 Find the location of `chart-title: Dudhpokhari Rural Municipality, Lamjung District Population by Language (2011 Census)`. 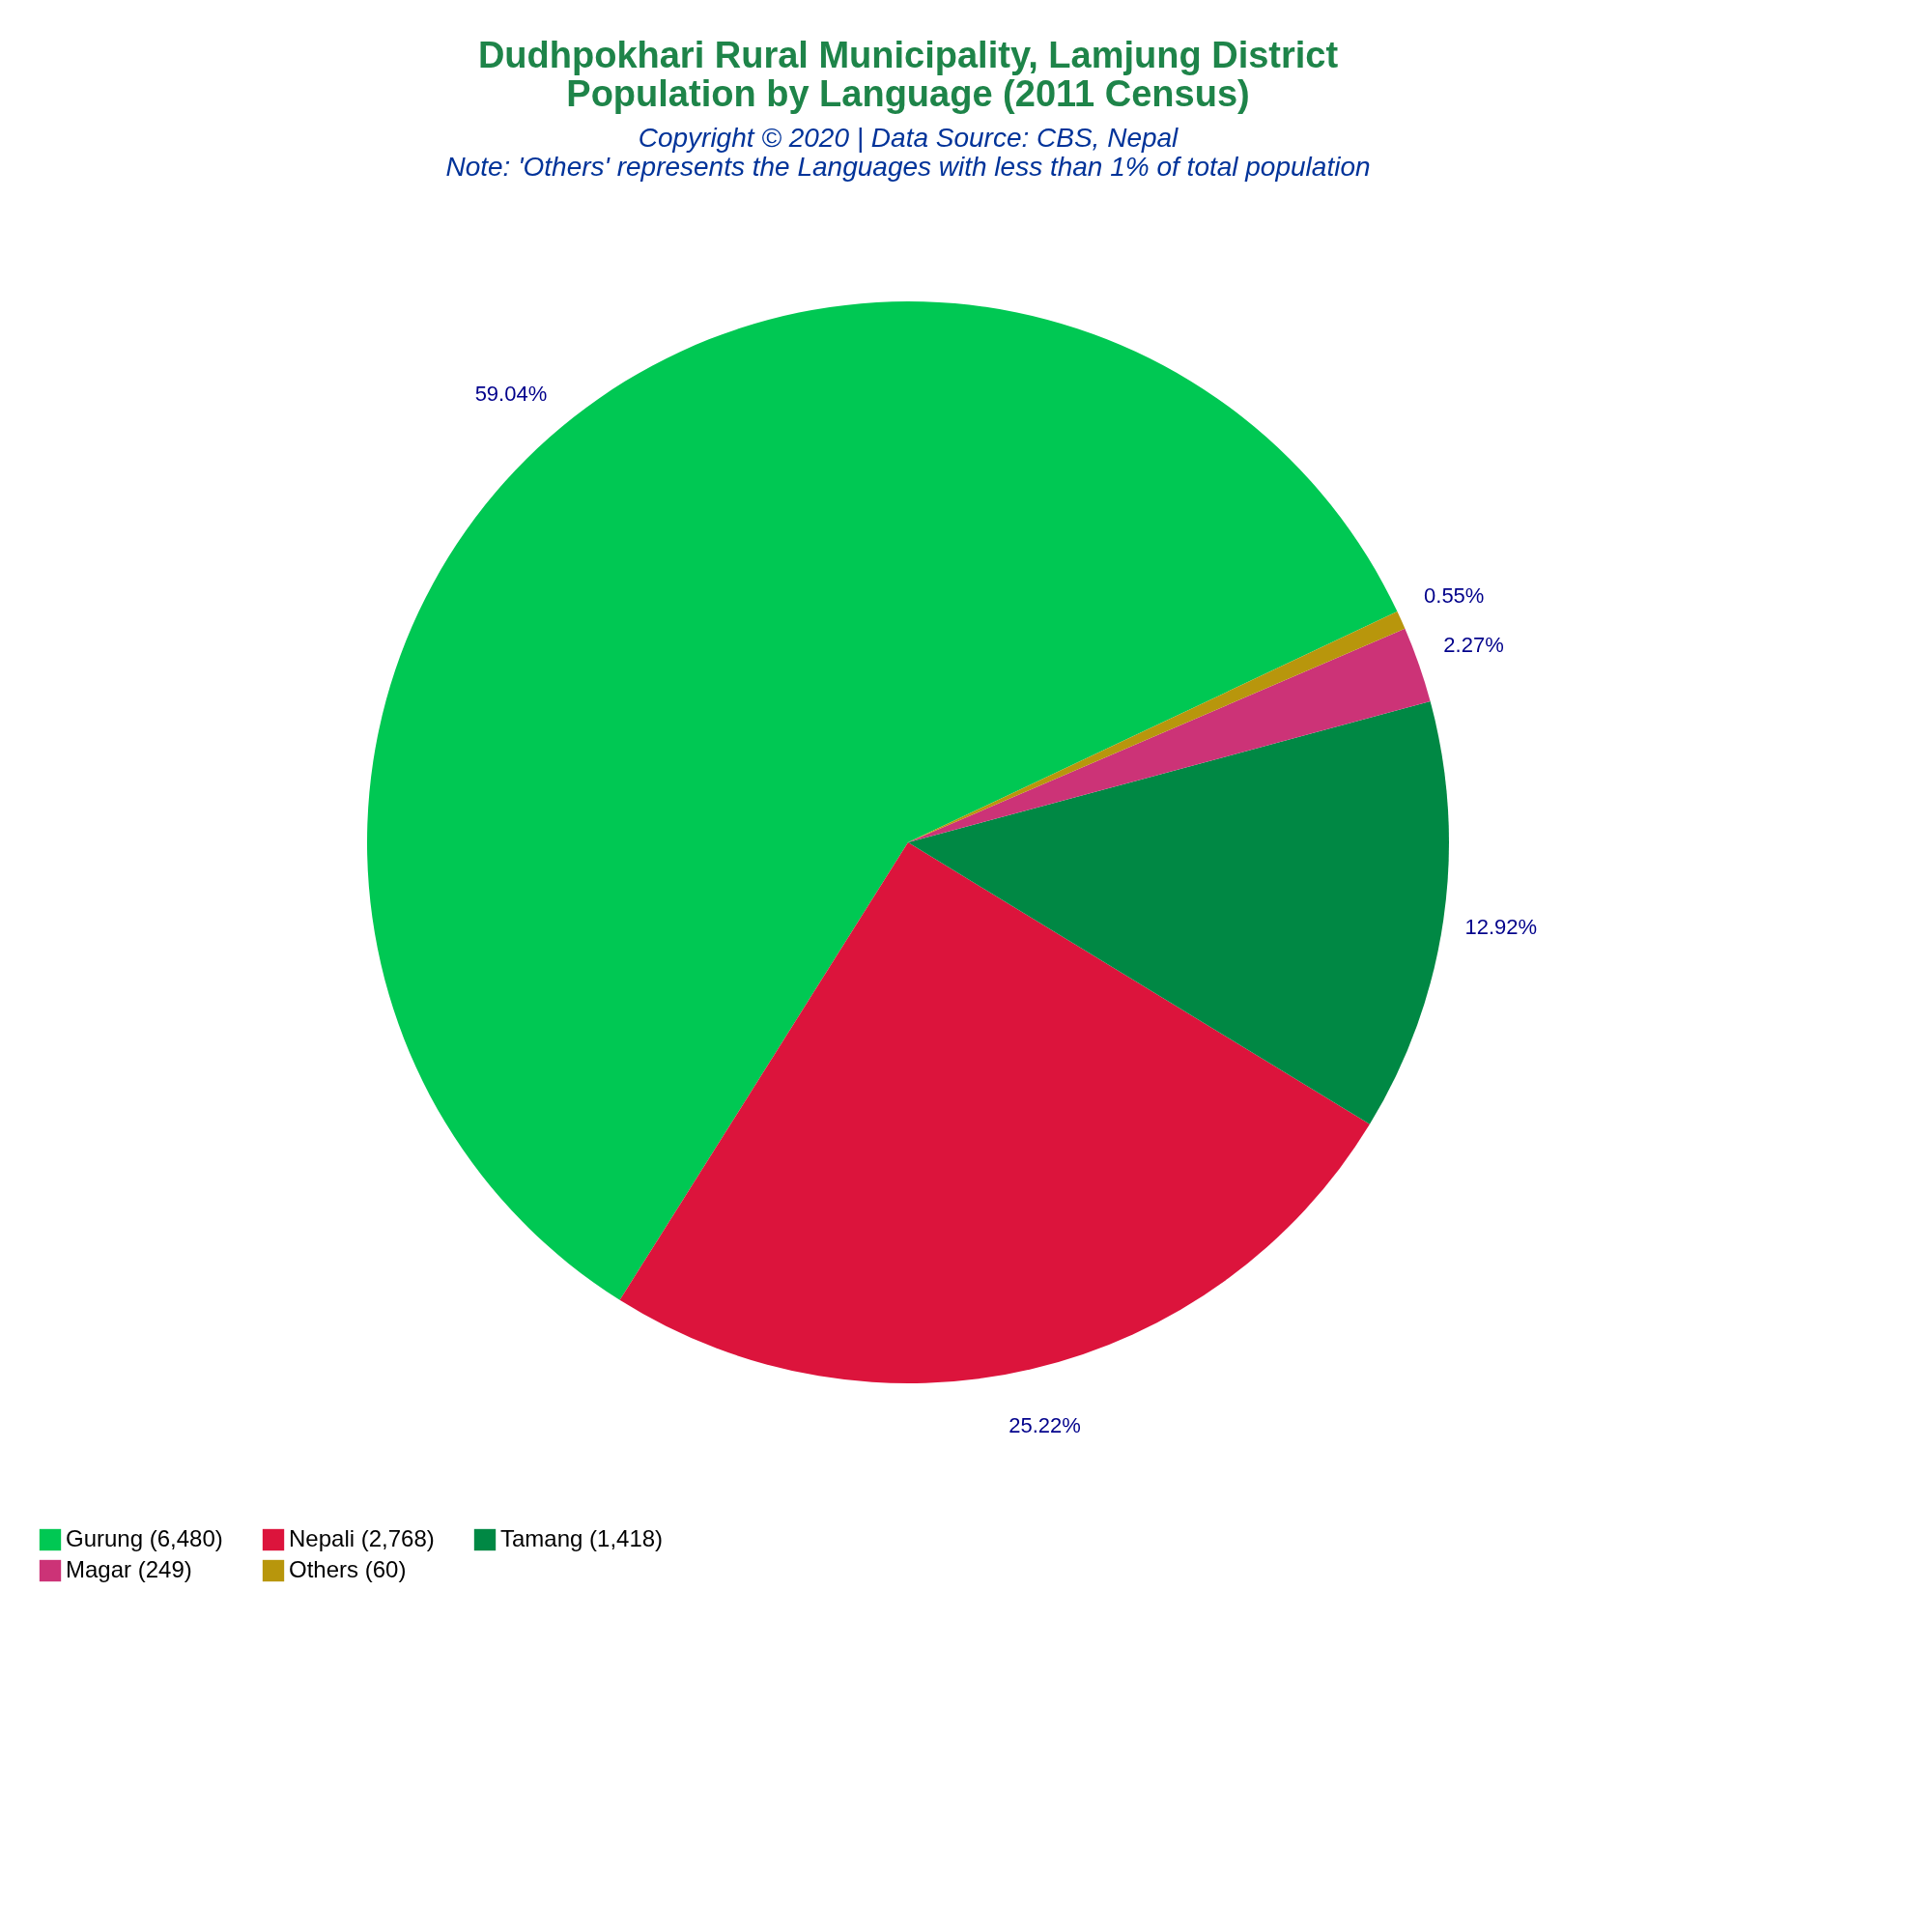

chart-title: Dudhpokhari Rural Municipality, Lamjung District Population by Language (2011 Census) is located at coordinates (908, 74).